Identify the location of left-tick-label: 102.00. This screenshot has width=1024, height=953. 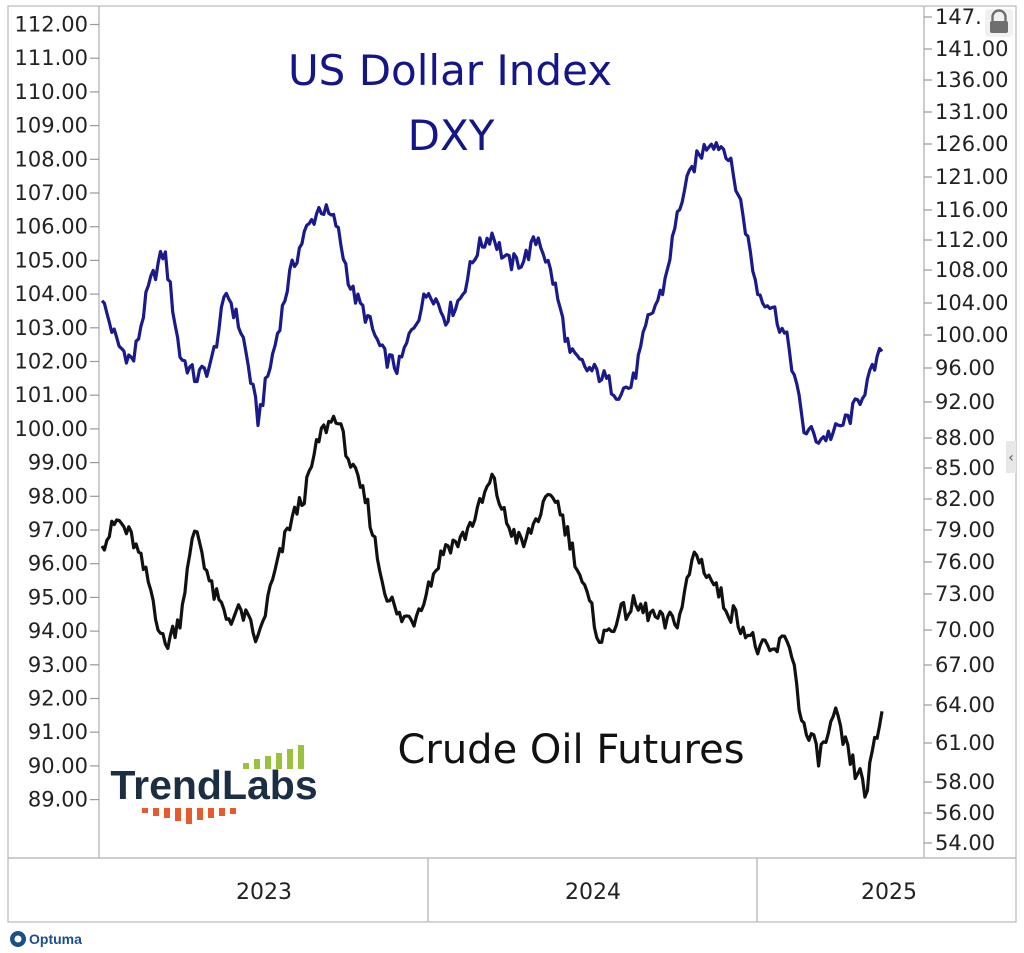
(51, 362).